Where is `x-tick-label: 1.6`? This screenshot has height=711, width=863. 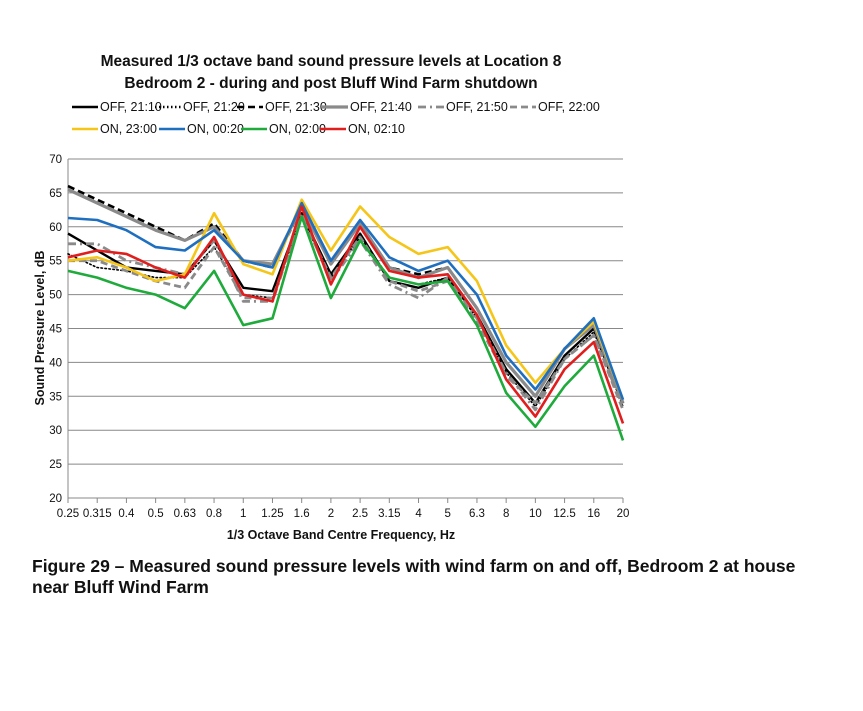 x-tick-label: 1.6 is located at coordinates (302, 514).